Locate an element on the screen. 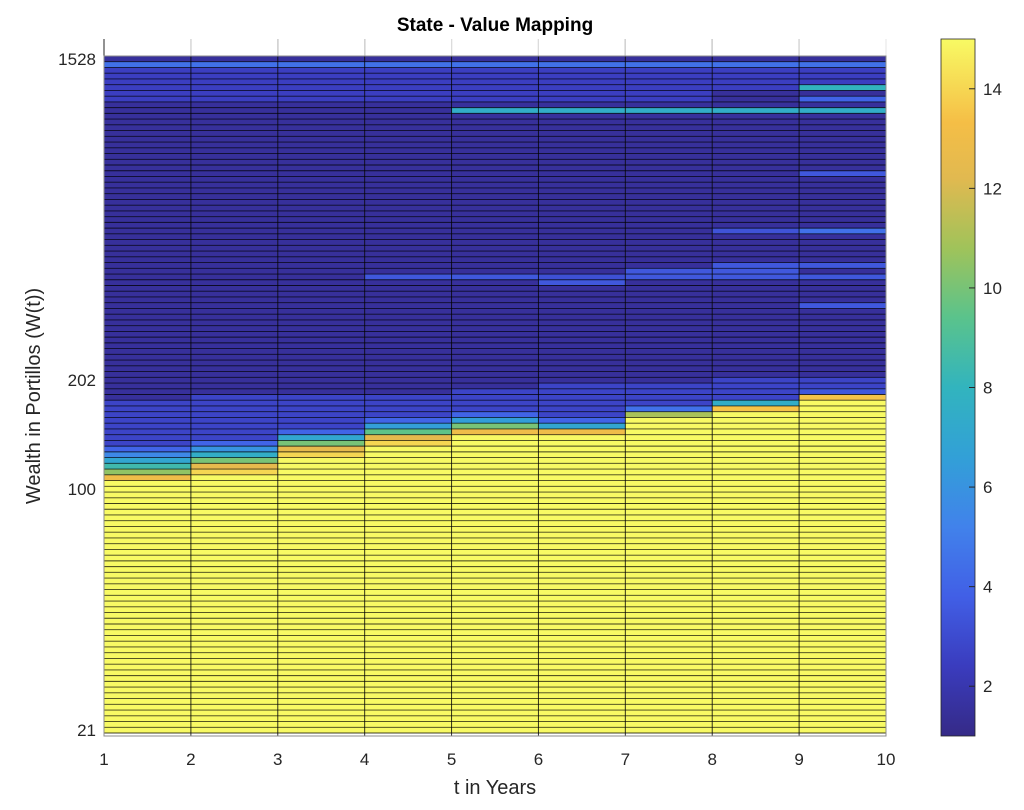 This screenshot has height=810, width=1024. colorbar-tick-label: 8 is located at coordinates (987, 388).